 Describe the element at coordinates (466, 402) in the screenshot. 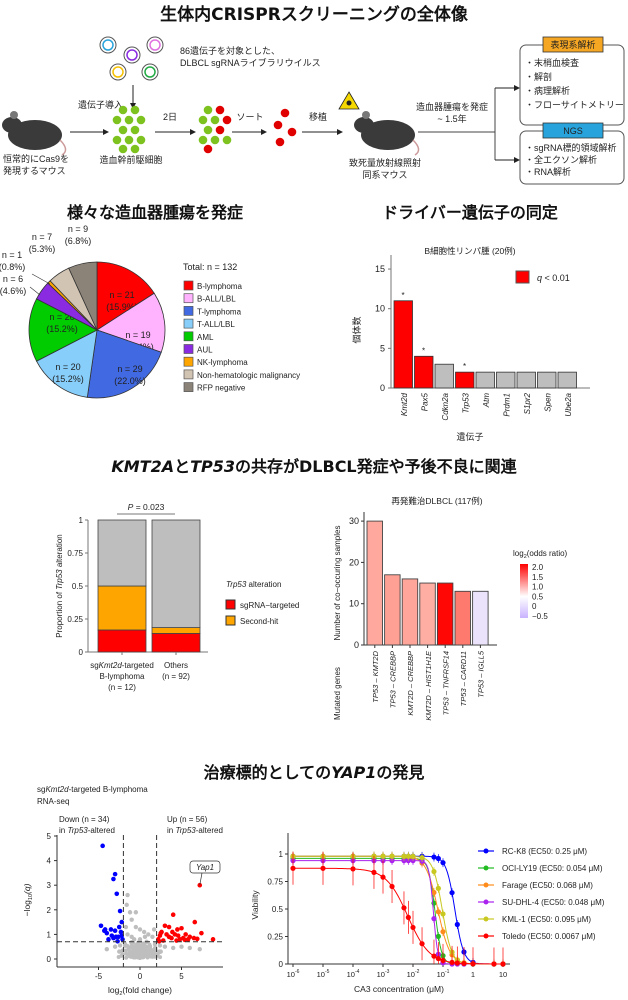

I see `x-tick-label: Trp53` at that location.